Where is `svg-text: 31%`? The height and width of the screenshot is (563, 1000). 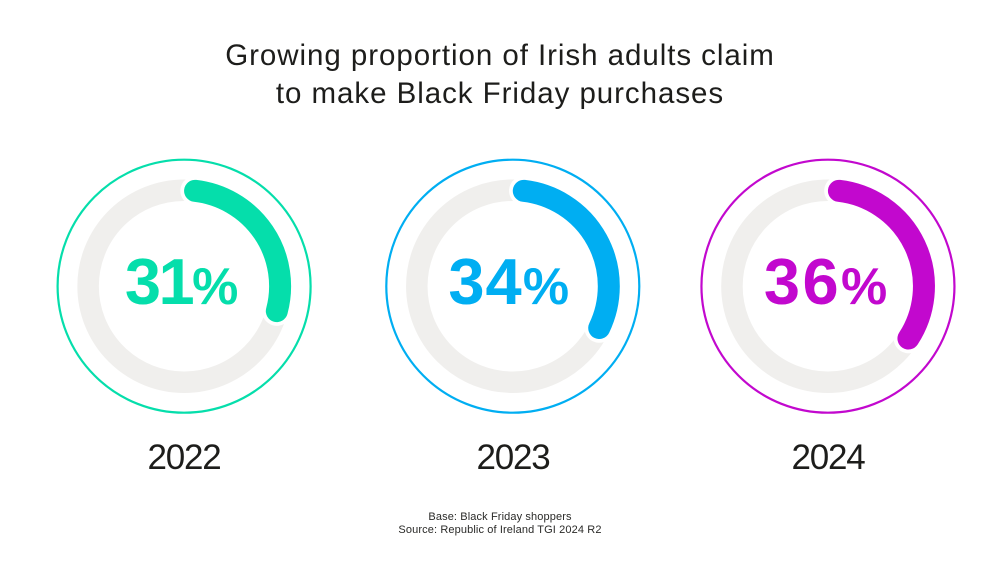
svg-text: 31% is located at coordinates (182, 281).